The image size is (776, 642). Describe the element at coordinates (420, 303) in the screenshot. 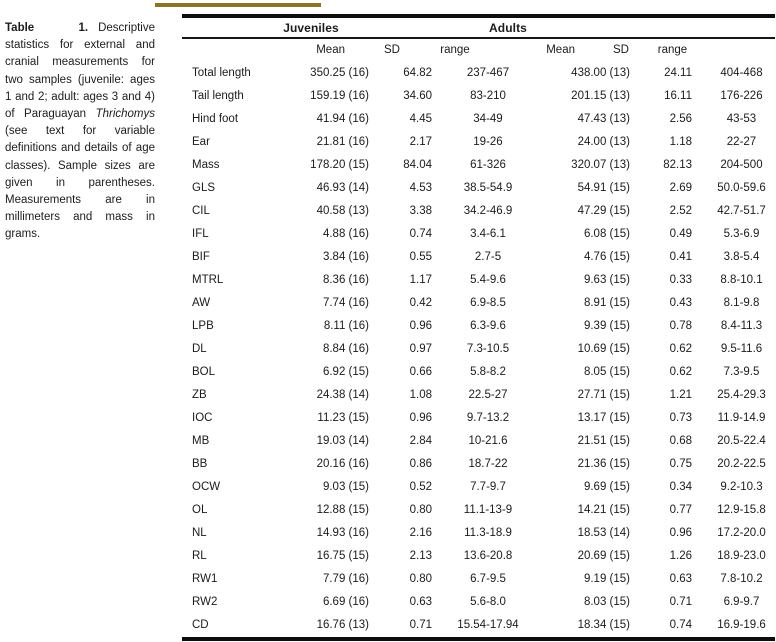

I see `cell-juv-sd: 0.42` at that location.